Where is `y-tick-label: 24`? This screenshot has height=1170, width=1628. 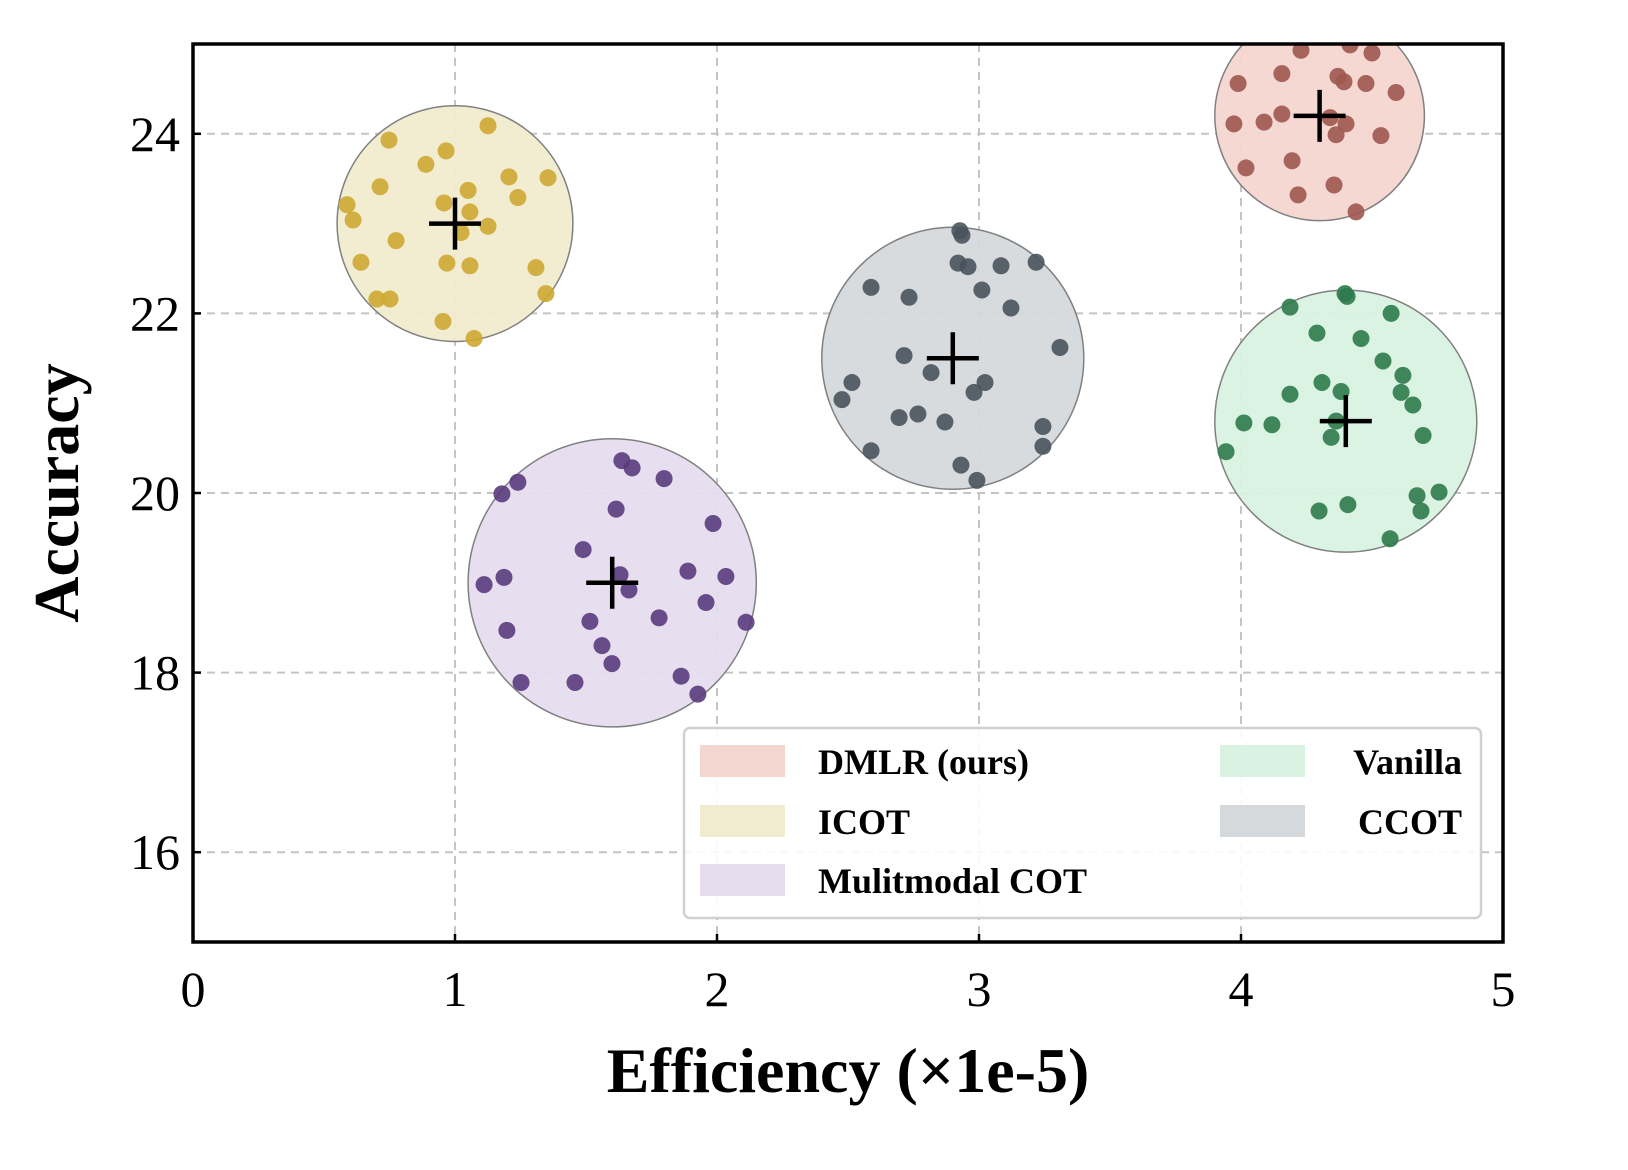
y-tick-label: 24 is located at coordinates (155, 134).